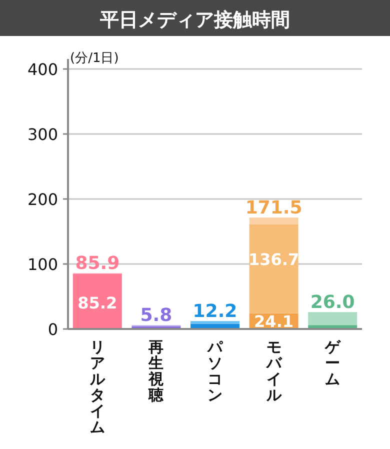  I want to click on data-label: 24.1, so click(274, 321).